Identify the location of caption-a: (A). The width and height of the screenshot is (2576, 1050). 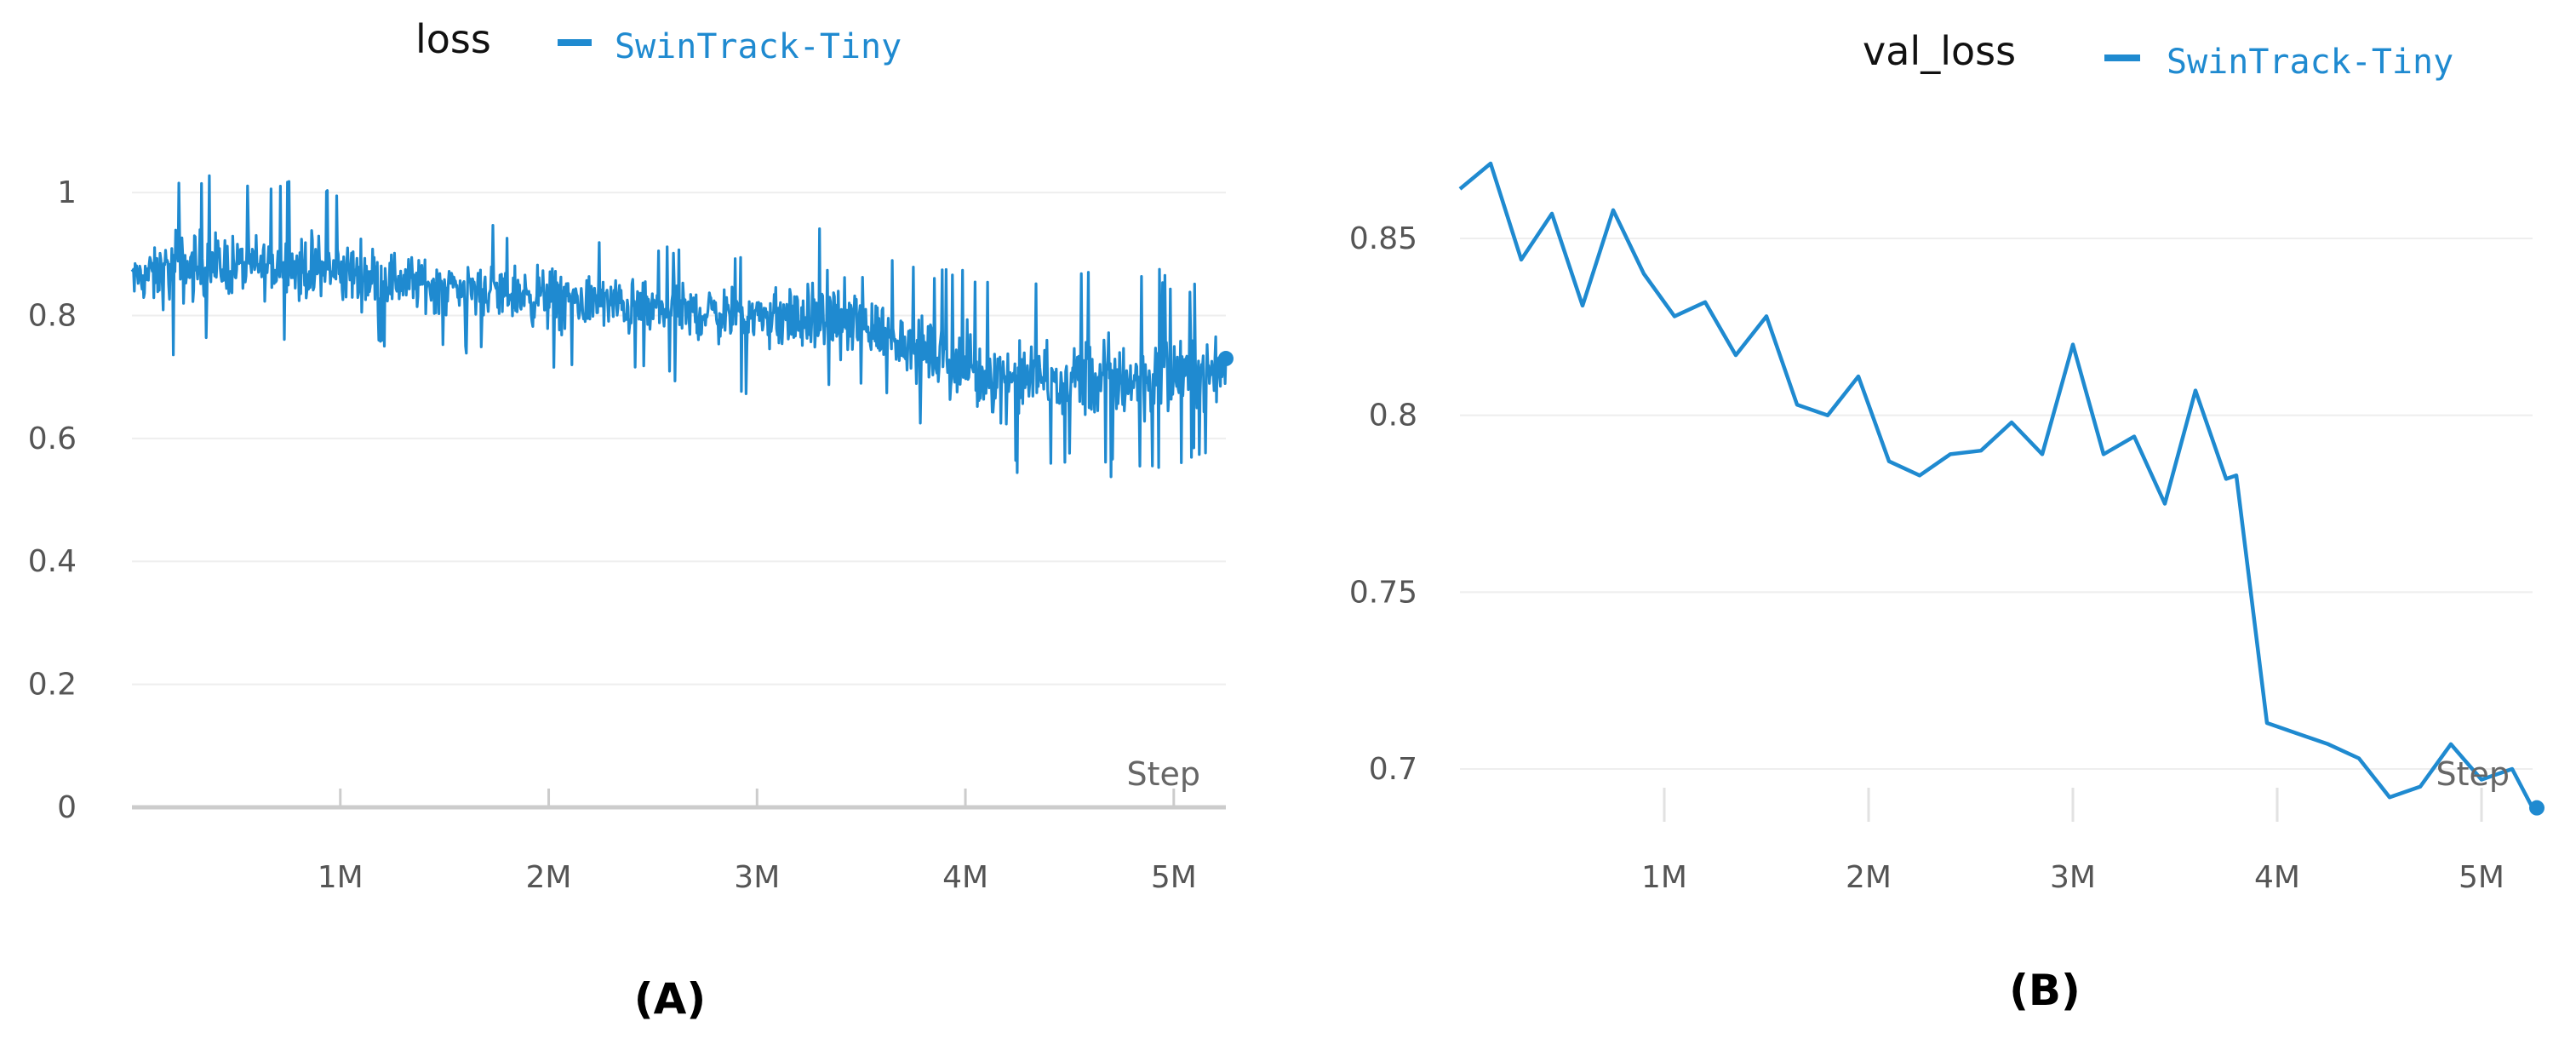
(670, 999).